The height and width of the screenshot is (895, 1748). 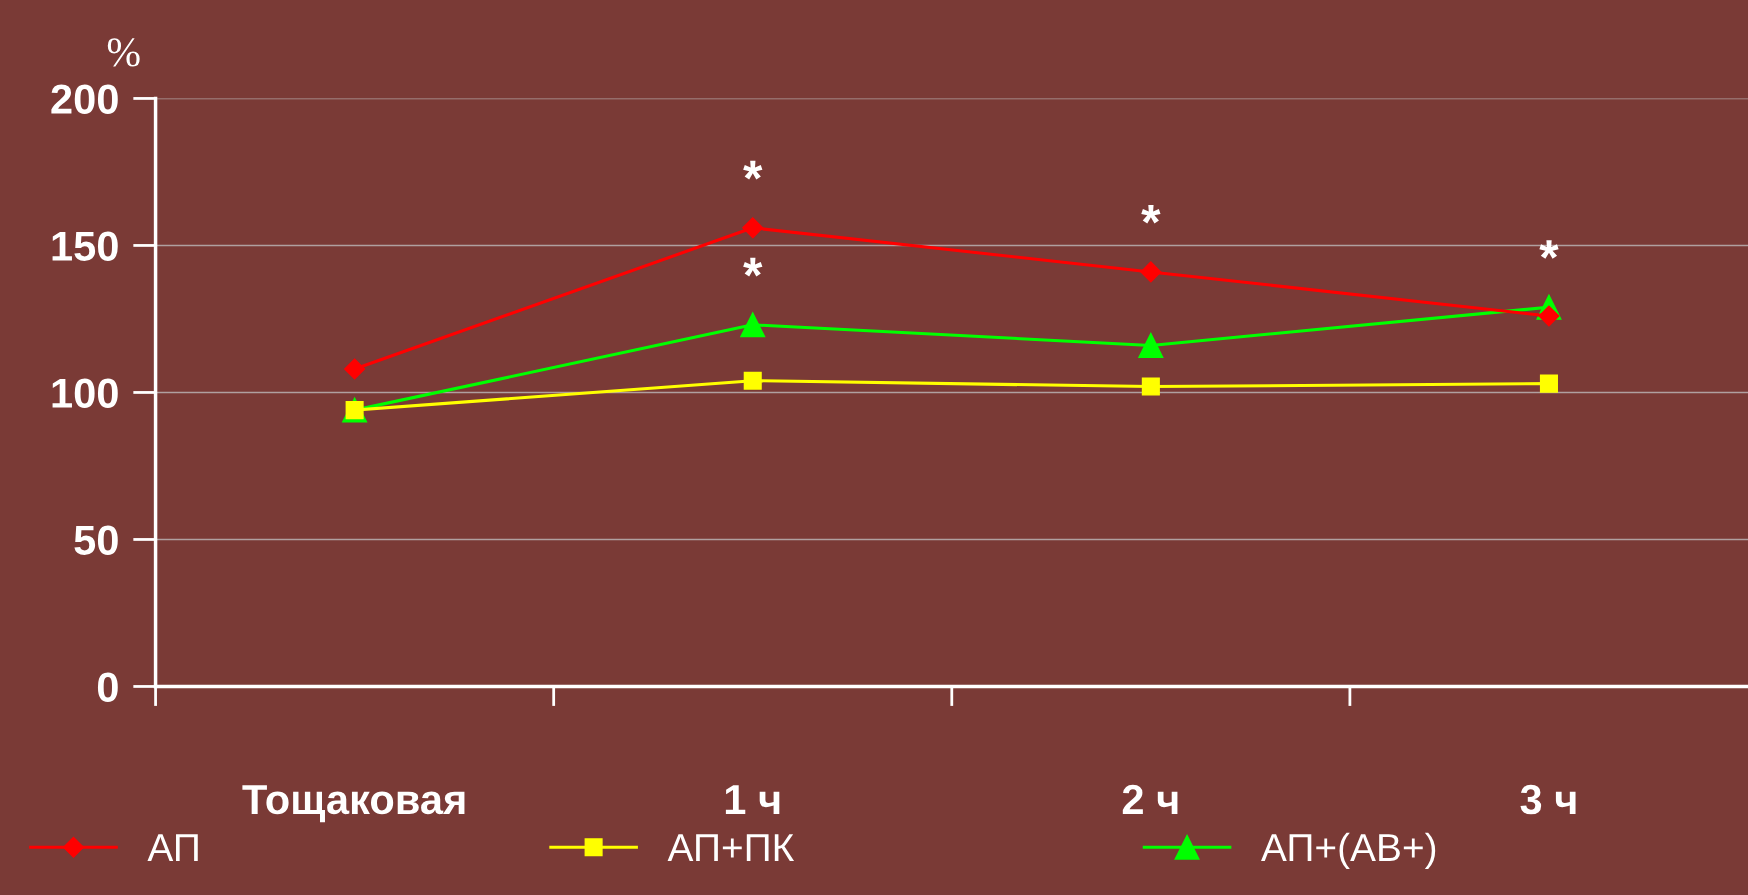 What do you see at coordinates (1150, 799) in the screenshot?
I see `x-tick-label: 2 ч` at bounding box center [1150, 799].